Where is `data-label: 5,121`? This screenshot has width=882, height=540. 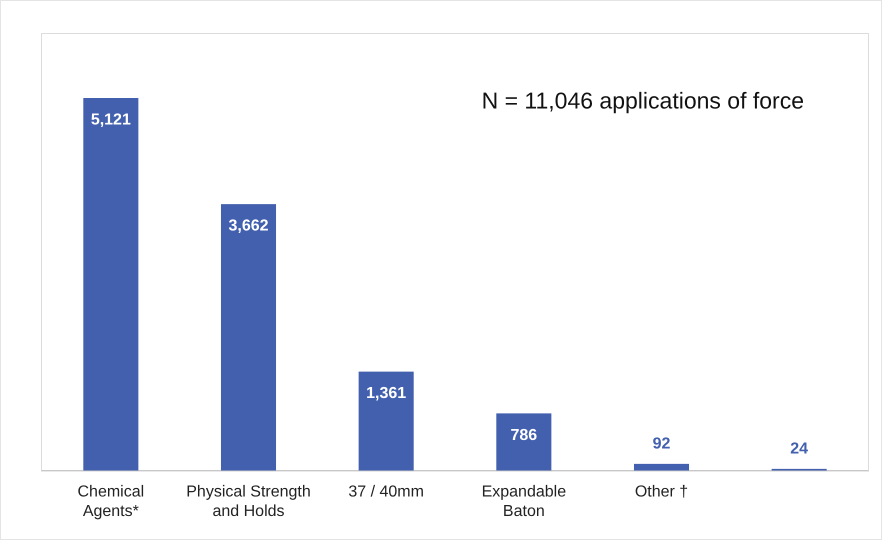 data-label: 5,121 is located at coordinates (110, 119).